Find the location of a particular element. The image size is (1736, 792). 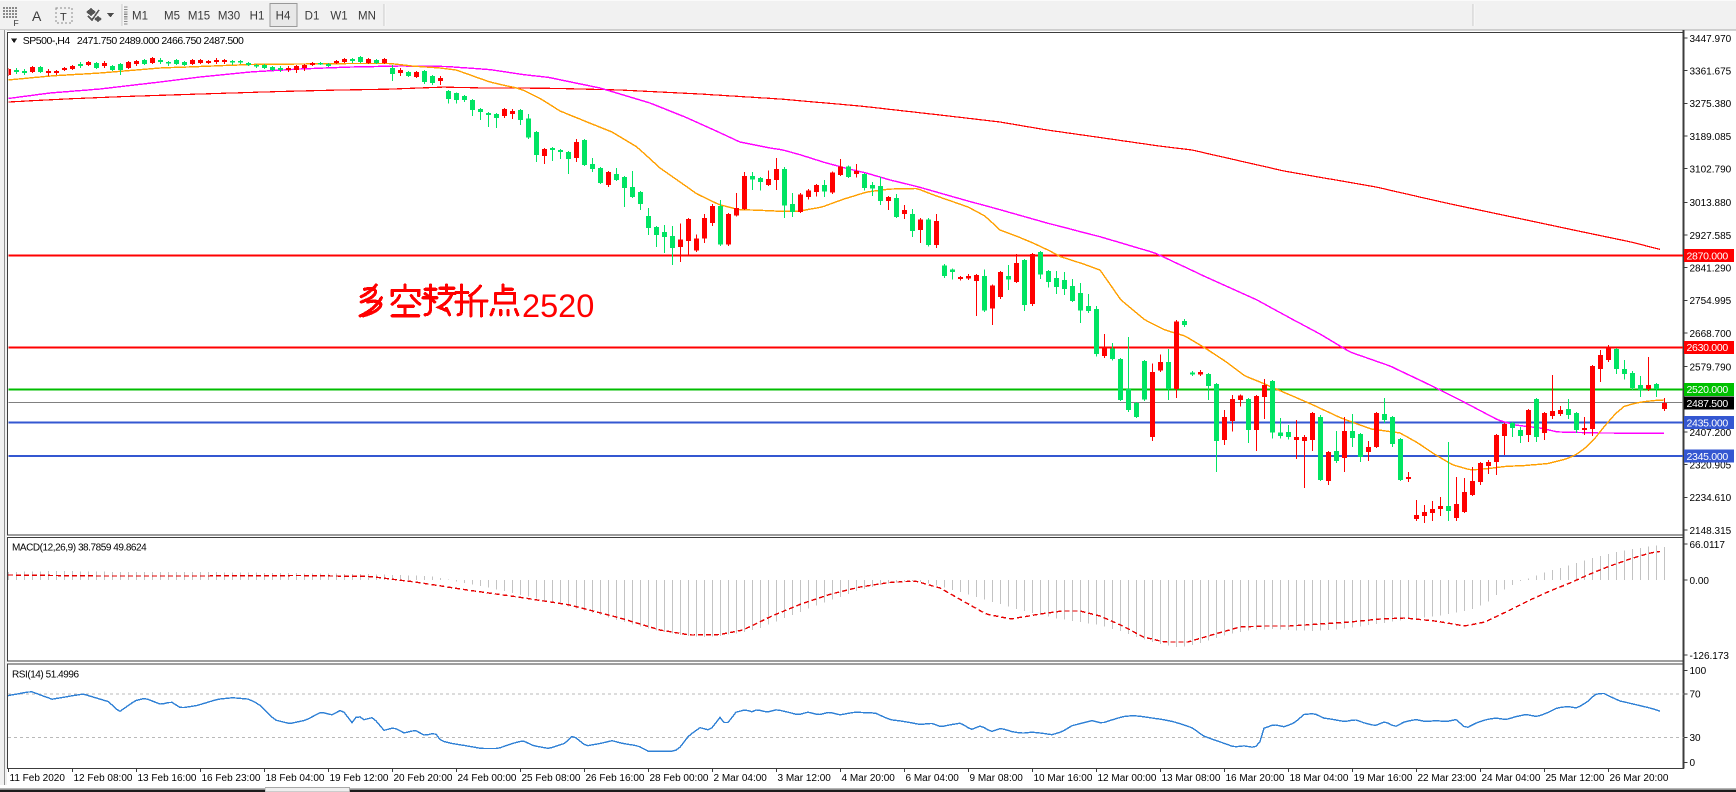

svg-text: 3102.790 is located at coordinates (1711, 169).